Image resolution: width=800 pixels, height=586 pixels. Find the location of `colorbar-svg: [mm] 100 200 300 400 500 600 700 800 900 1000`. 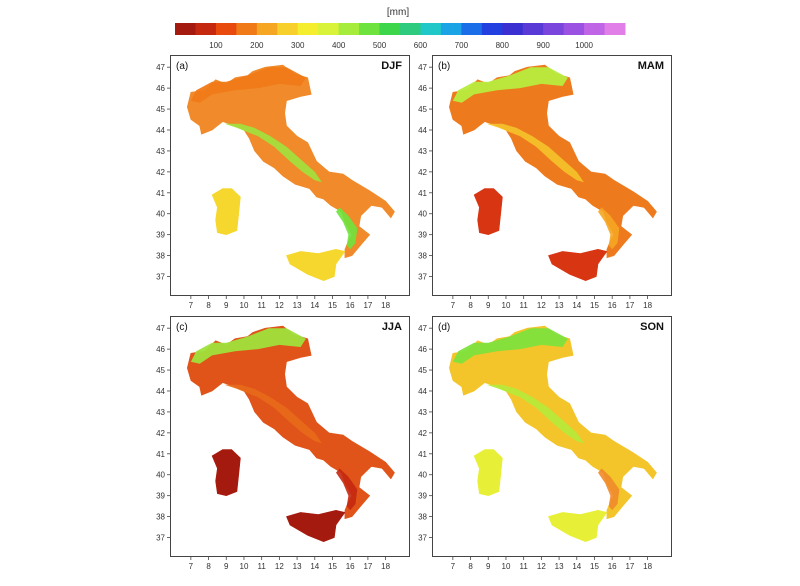

colorbar-svg: [mm] 100 200 300 400 500 600 700 800 900 1000 is located at coordinates (400, 28).